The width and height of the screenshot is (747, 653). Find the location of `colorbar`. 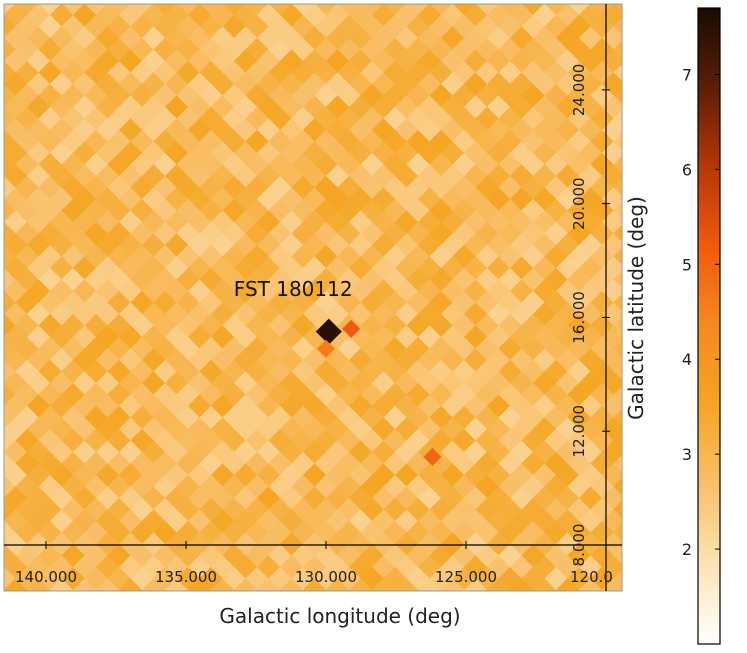

colorbar is located at coordinates (709, 326).